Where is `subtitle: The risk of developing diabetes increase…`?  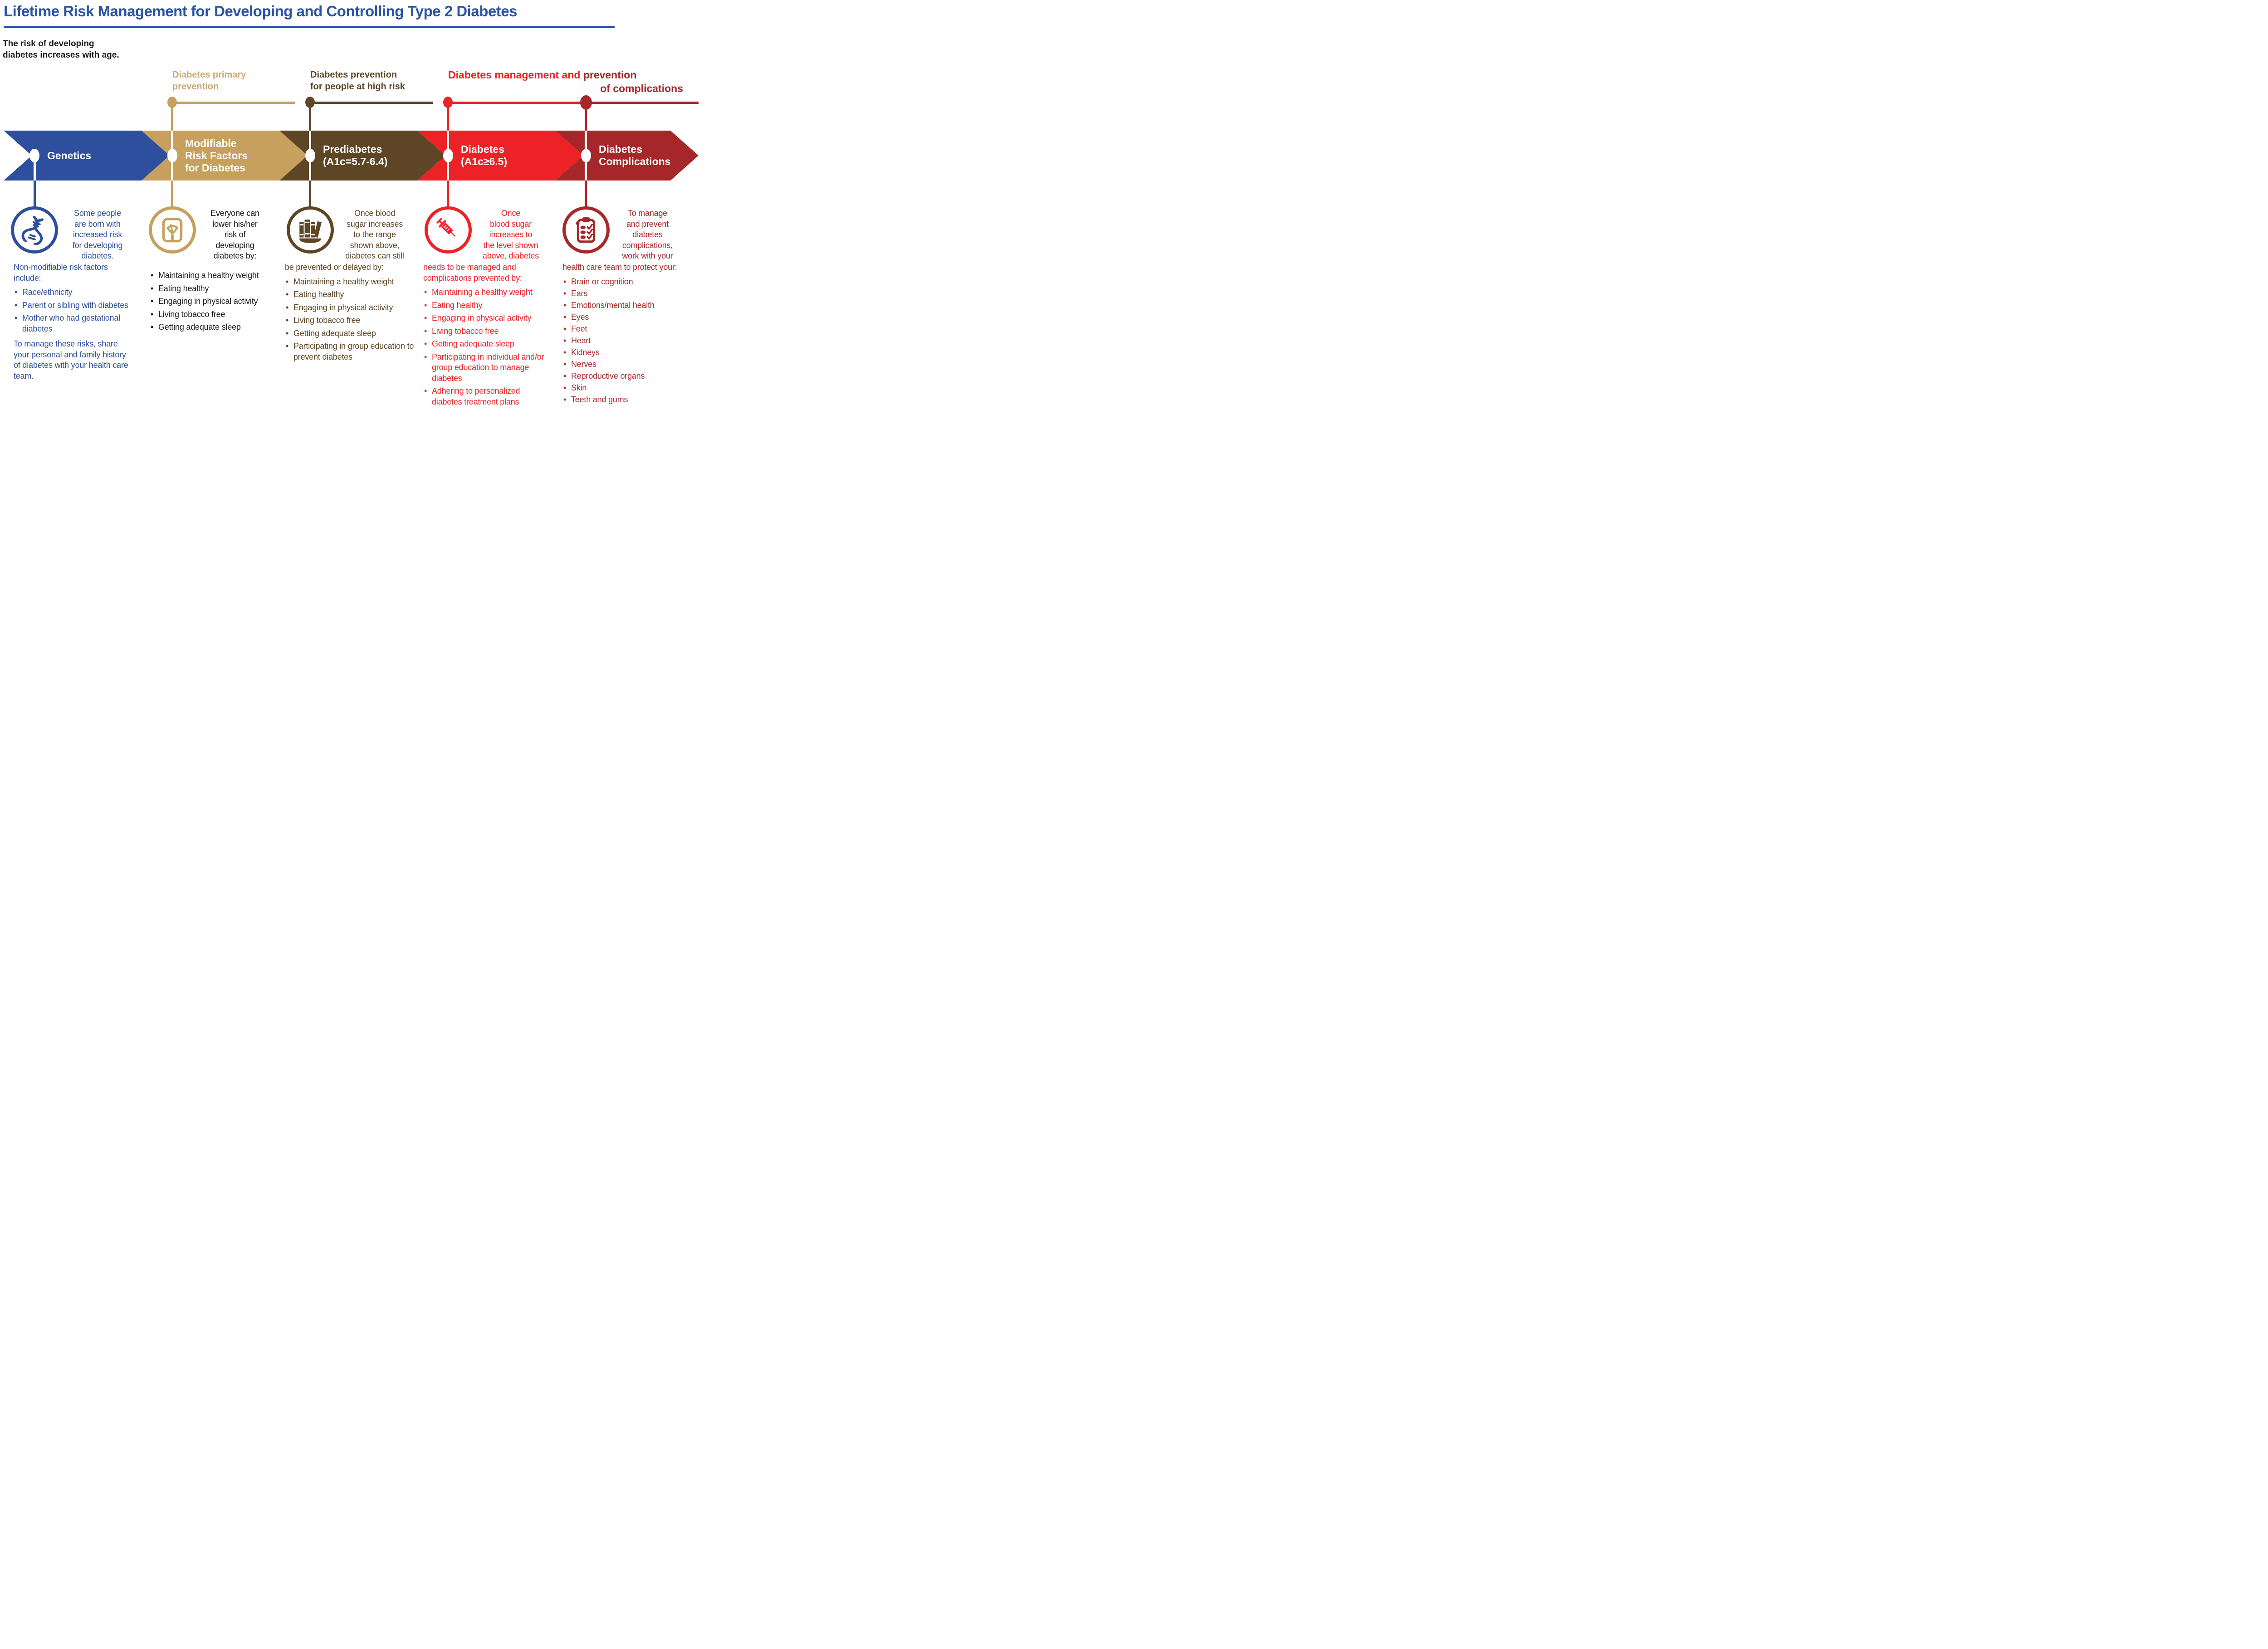 subtitle: The risk of developing diabetes increase… is located at coordinates (61, 49).